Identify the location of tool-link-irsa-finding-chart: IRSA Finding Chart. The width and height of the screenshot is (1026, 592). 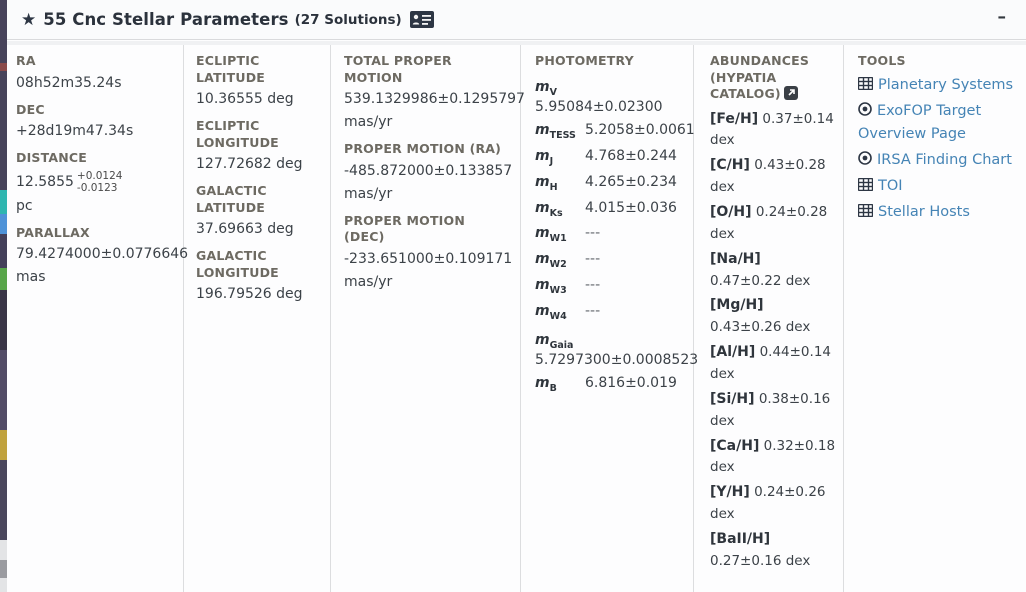
(940, 160).